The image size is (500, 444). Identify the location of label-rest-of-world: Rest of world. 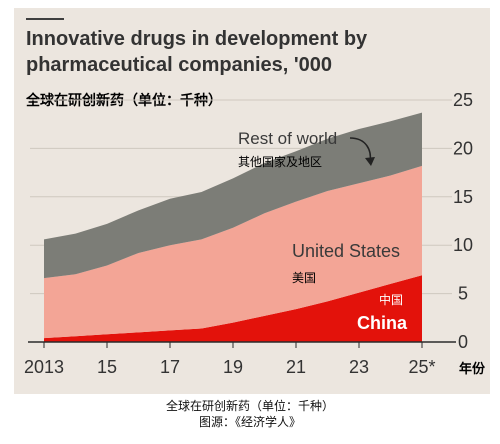
(287, 138).